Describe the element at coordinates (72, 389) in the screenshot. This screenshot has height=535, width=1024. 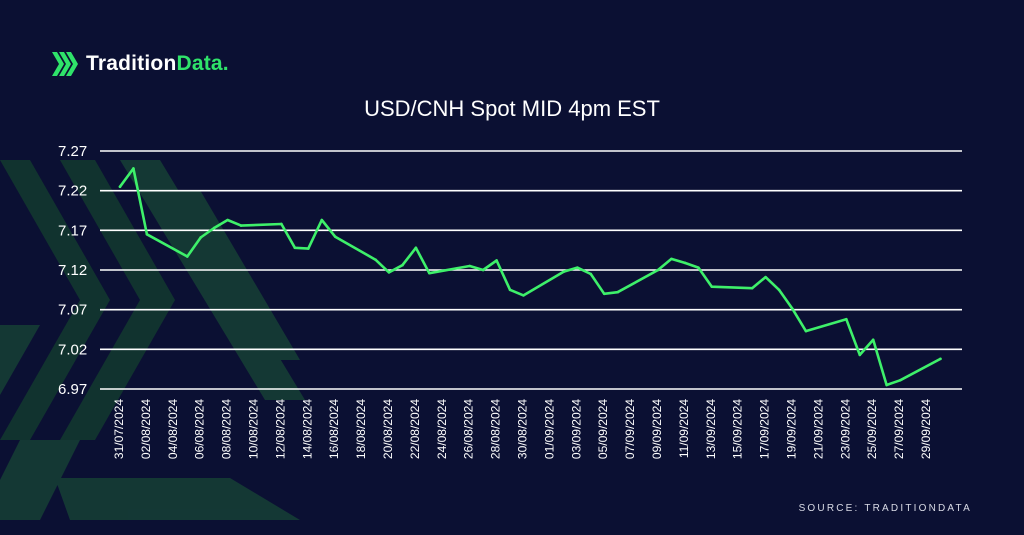
I see `y-tick-label: 6.97` at that location.